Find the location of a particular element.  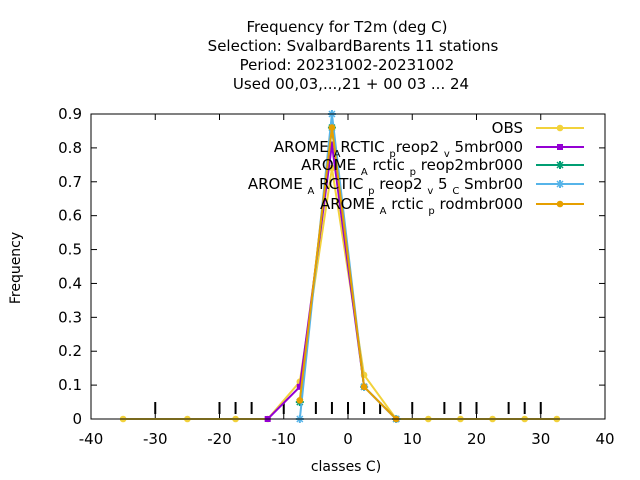

legend-item: AROME A RCTIC p reop2 v 5 C Smbr00 is located at coordinates (416, 186).